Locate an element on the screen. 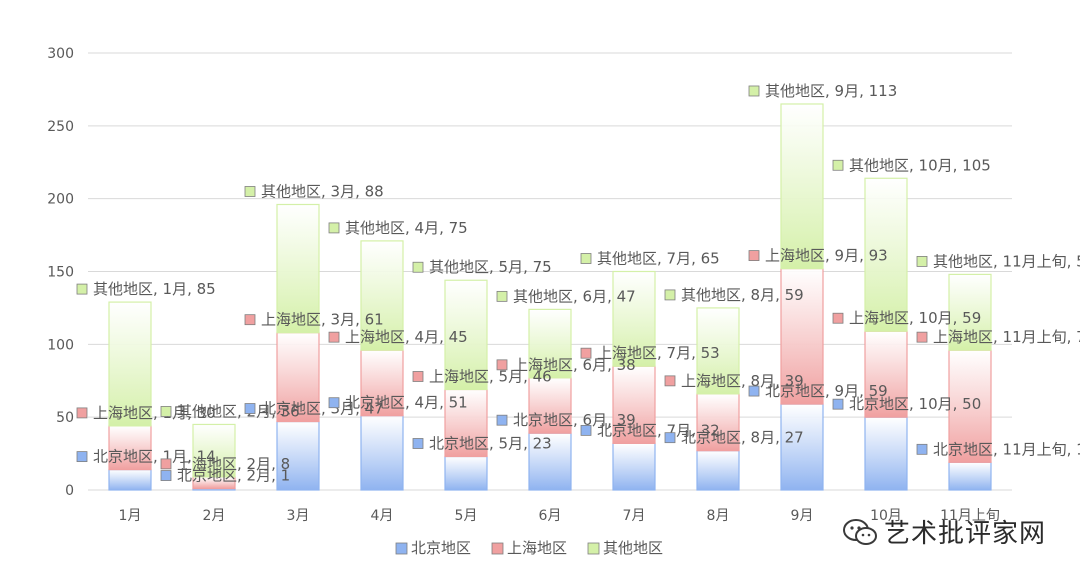  data-label: 其他地区, 7月, 65 is located at coordinates (658, 259).